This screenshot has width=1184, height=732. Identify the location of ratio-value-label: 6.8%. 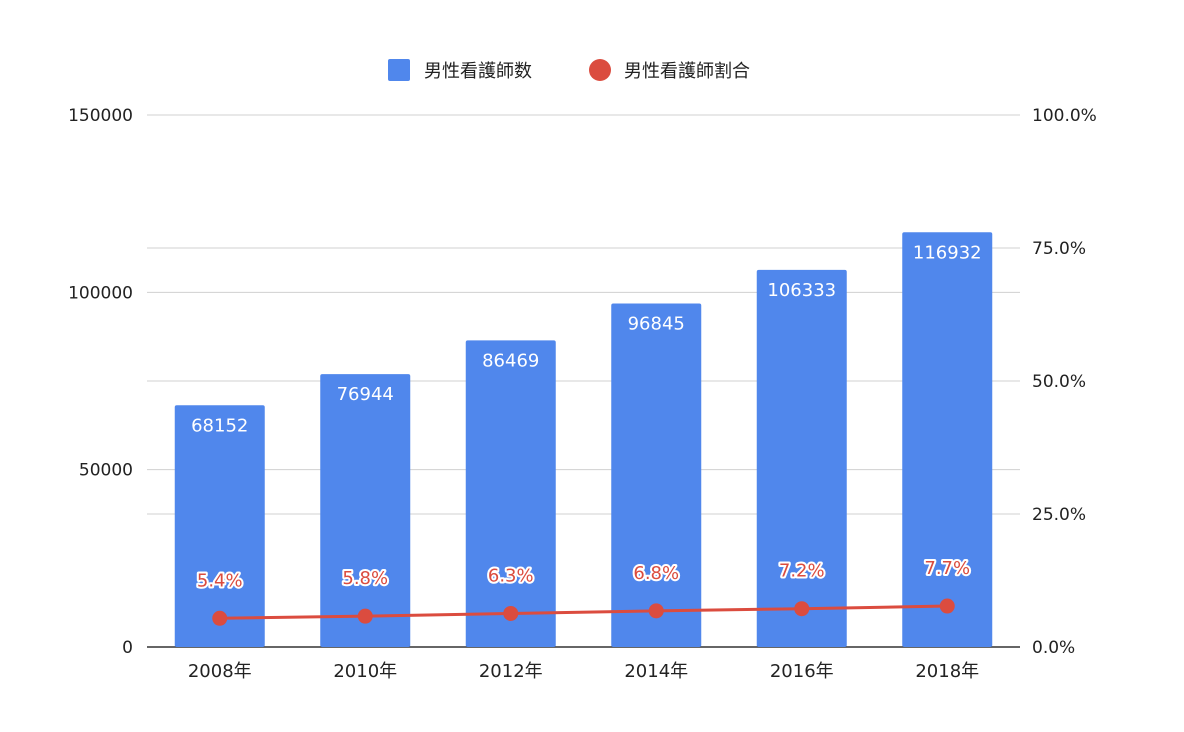
(656, 573).